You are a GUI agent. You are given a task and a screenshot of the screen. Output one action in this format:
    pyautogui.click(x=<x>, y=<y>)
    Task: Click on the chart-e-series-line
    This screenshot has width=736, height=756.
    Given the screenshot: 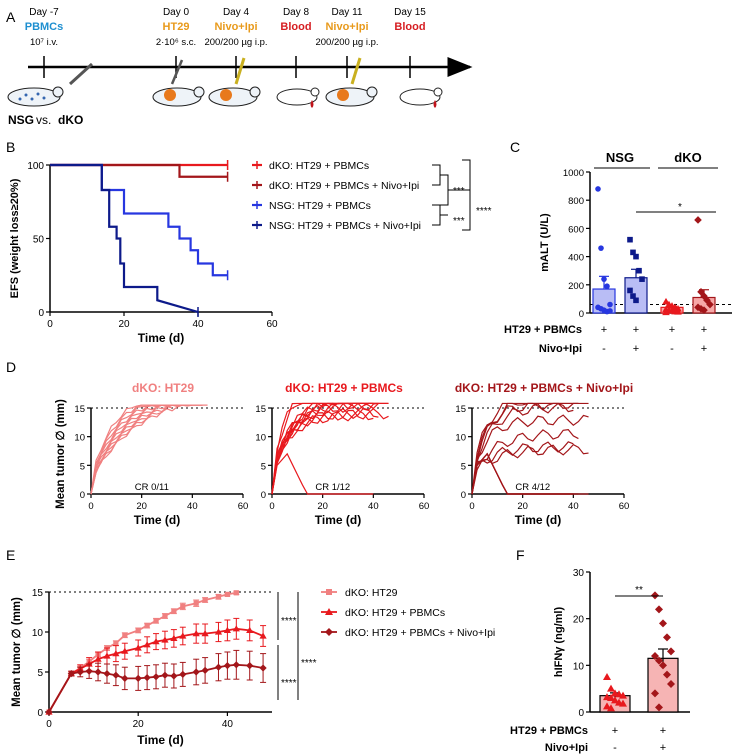 What is the action you would take?
    pyautogui.click(x=142, y=652)
    